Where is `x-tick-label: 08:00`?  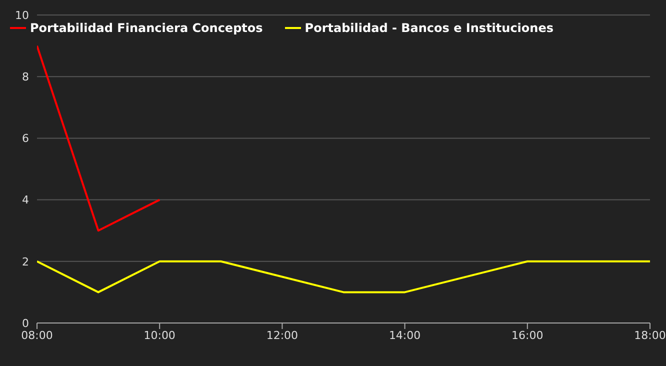
x-tick-label: 08:00 is located at coordinates (37, 335).